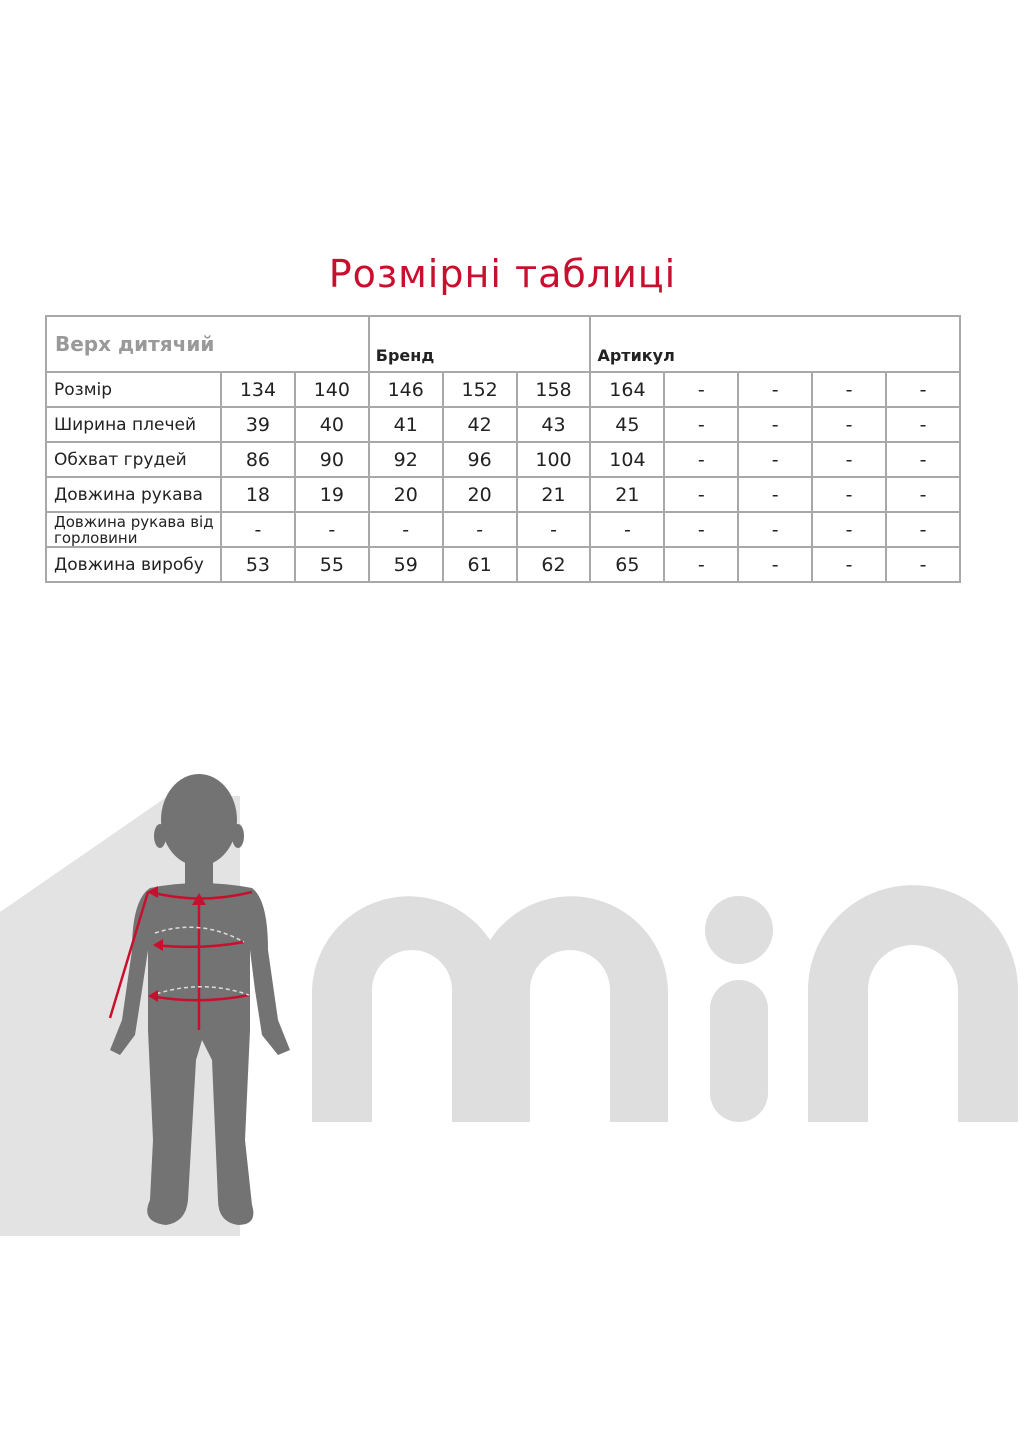  I want to click on table-cell: 59, so click(405, 564).